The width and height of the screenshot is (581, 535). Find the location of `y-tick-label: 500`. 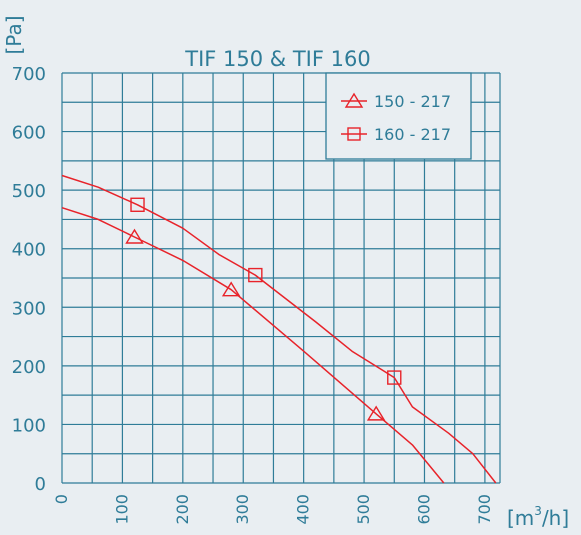

y-tick-label: 500 is located at coordinates (29, 191).